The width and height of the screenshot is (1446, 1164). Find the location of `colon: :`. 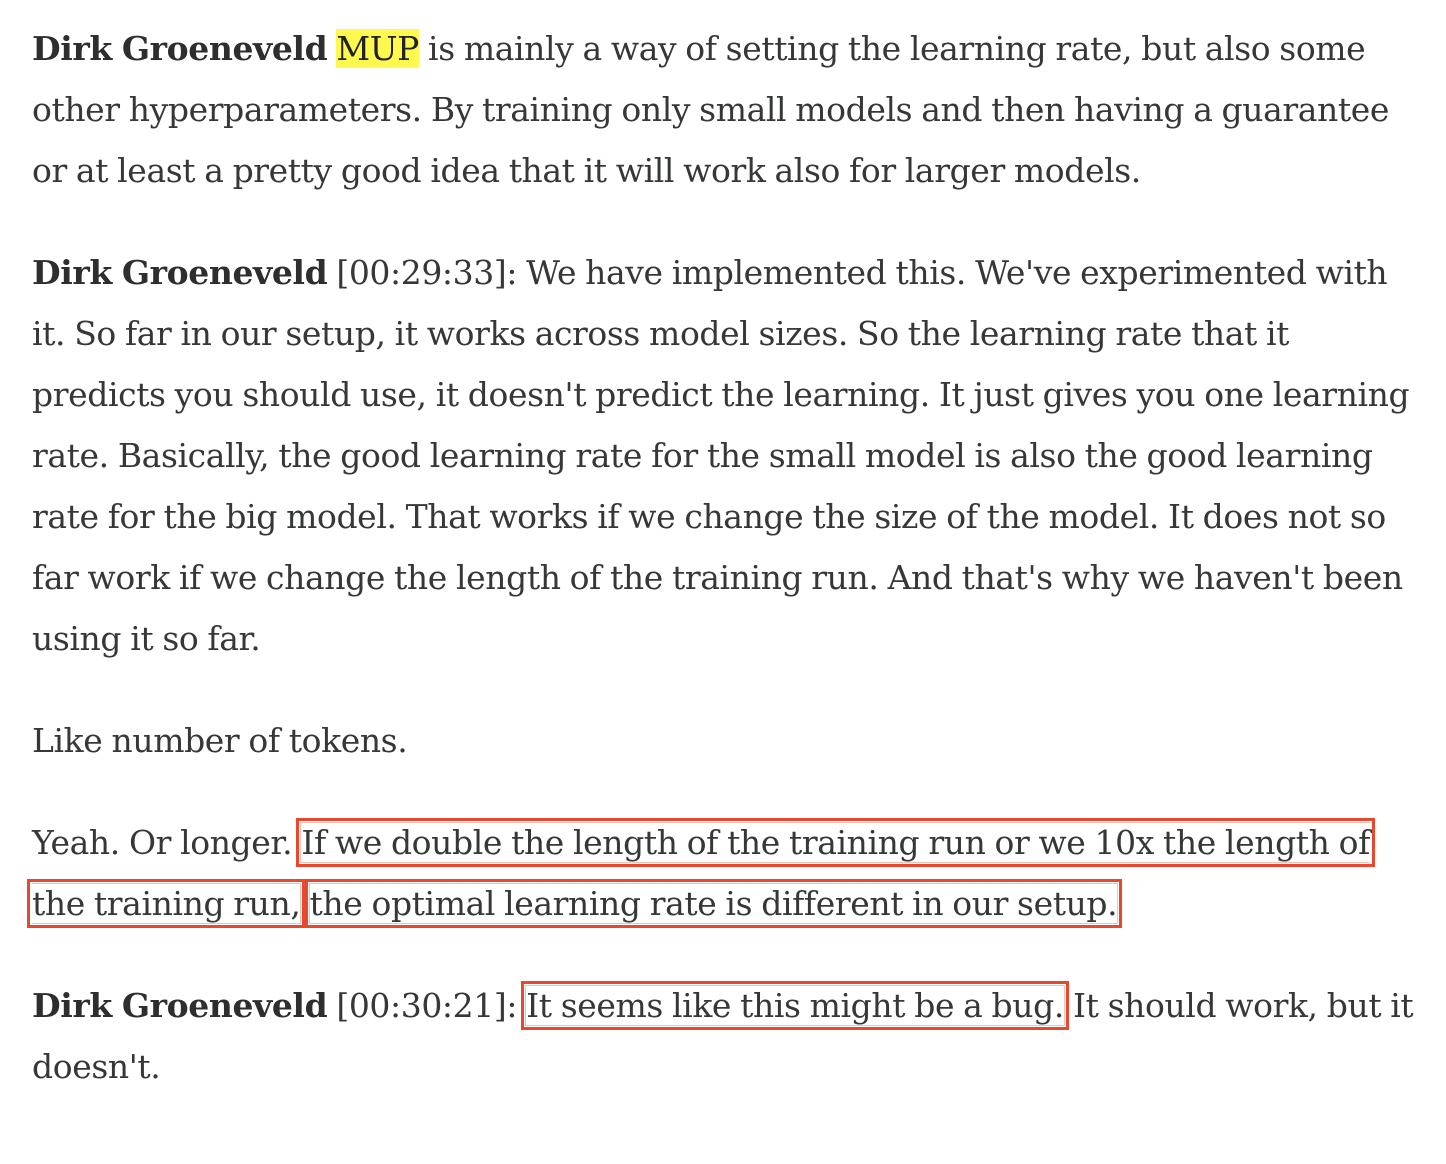

colon: : is located at coordinates (516, 1005).